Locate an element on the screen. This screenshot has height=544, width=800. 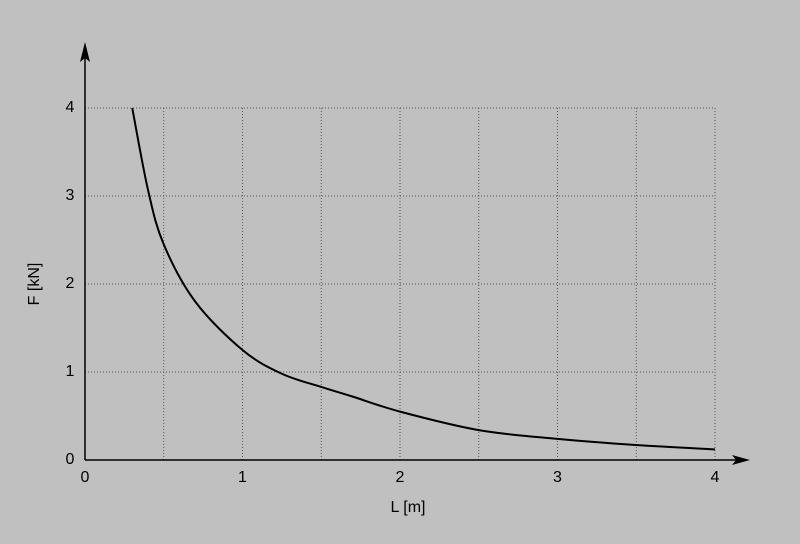
x-axis-label: L [m] is located at coordinates (408, 507).